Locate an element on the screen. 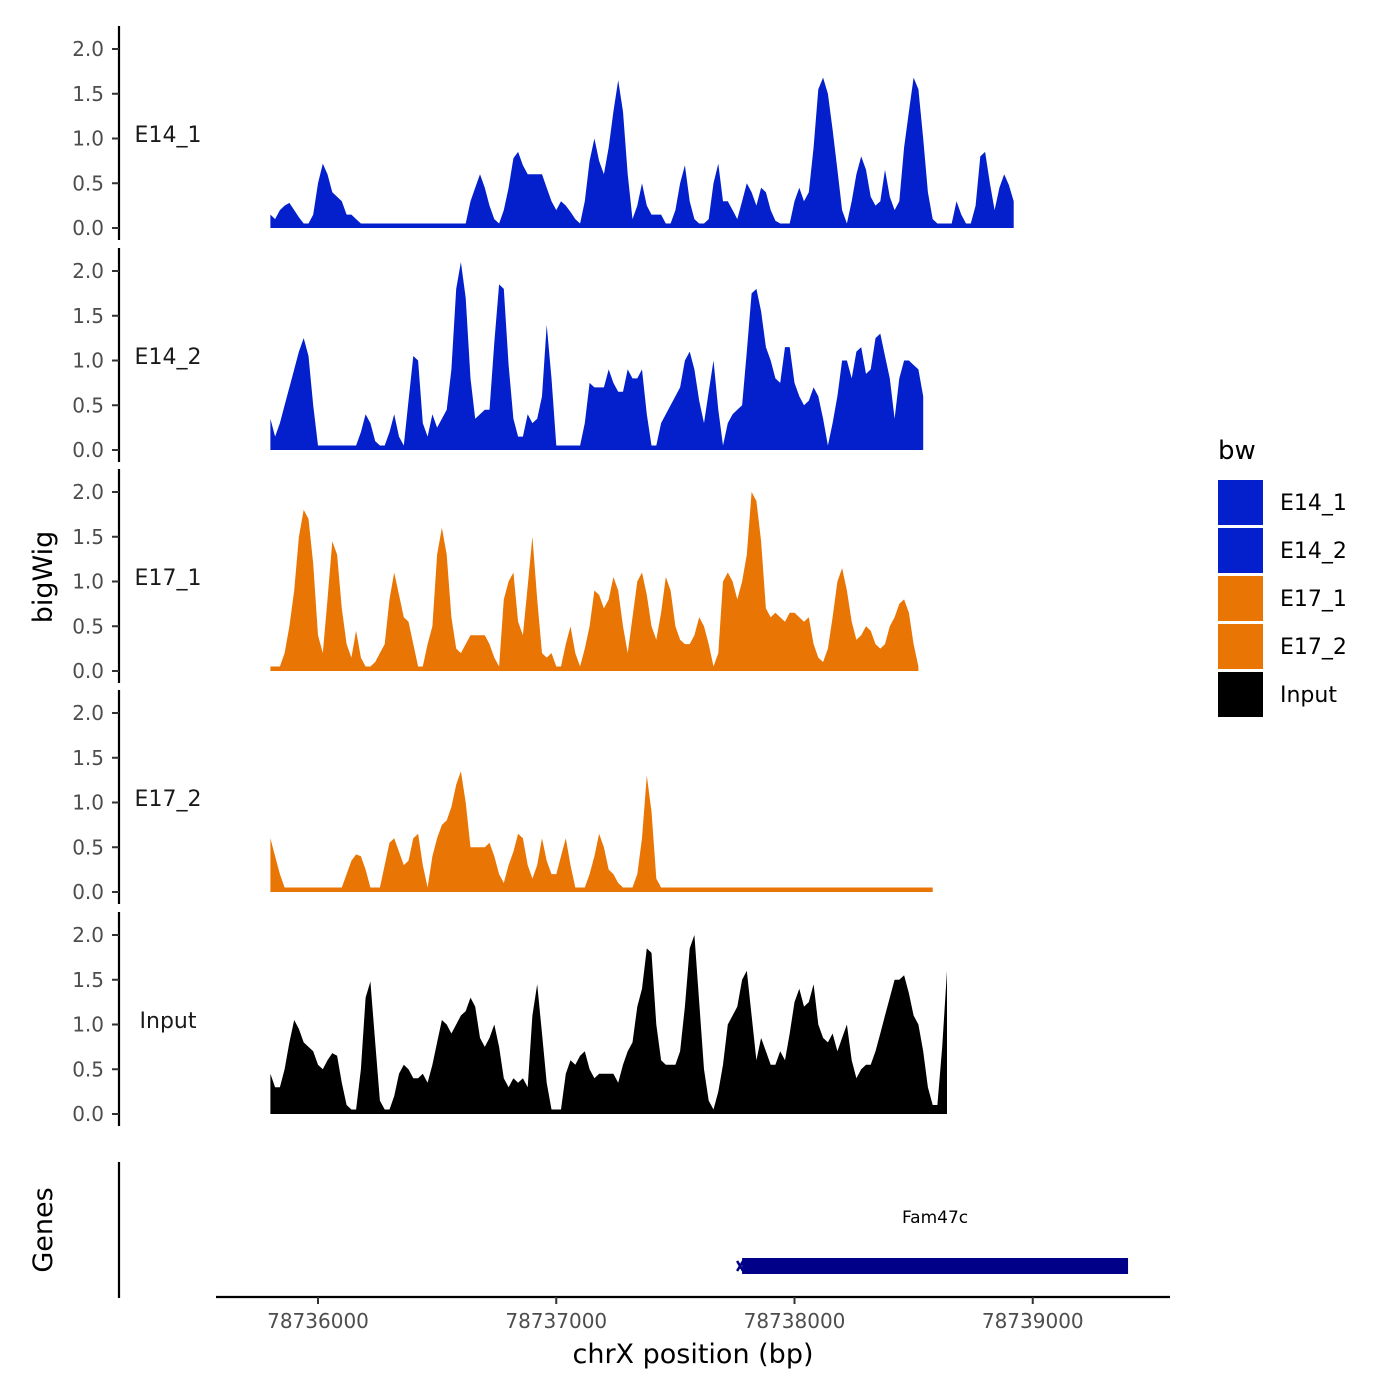 This screenshot has height=1400, width=1400. legend: bw E14_1 E14_2 E17_1 E17_2 Input is located at coordinates (1282, 576).